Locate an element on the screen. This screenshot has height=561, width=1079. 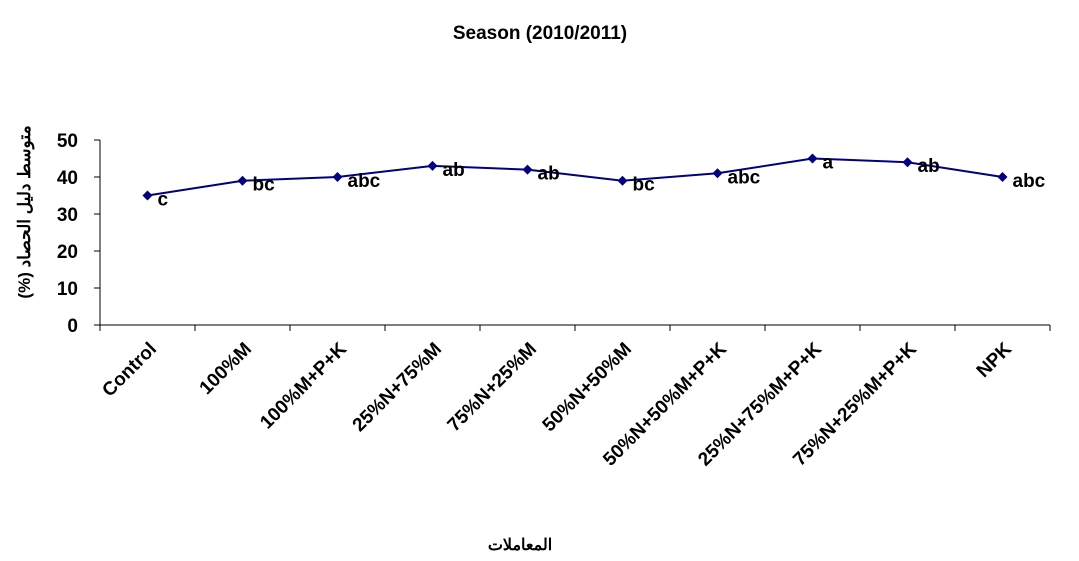
data-point-label: a is located at coordinates (828, 163).